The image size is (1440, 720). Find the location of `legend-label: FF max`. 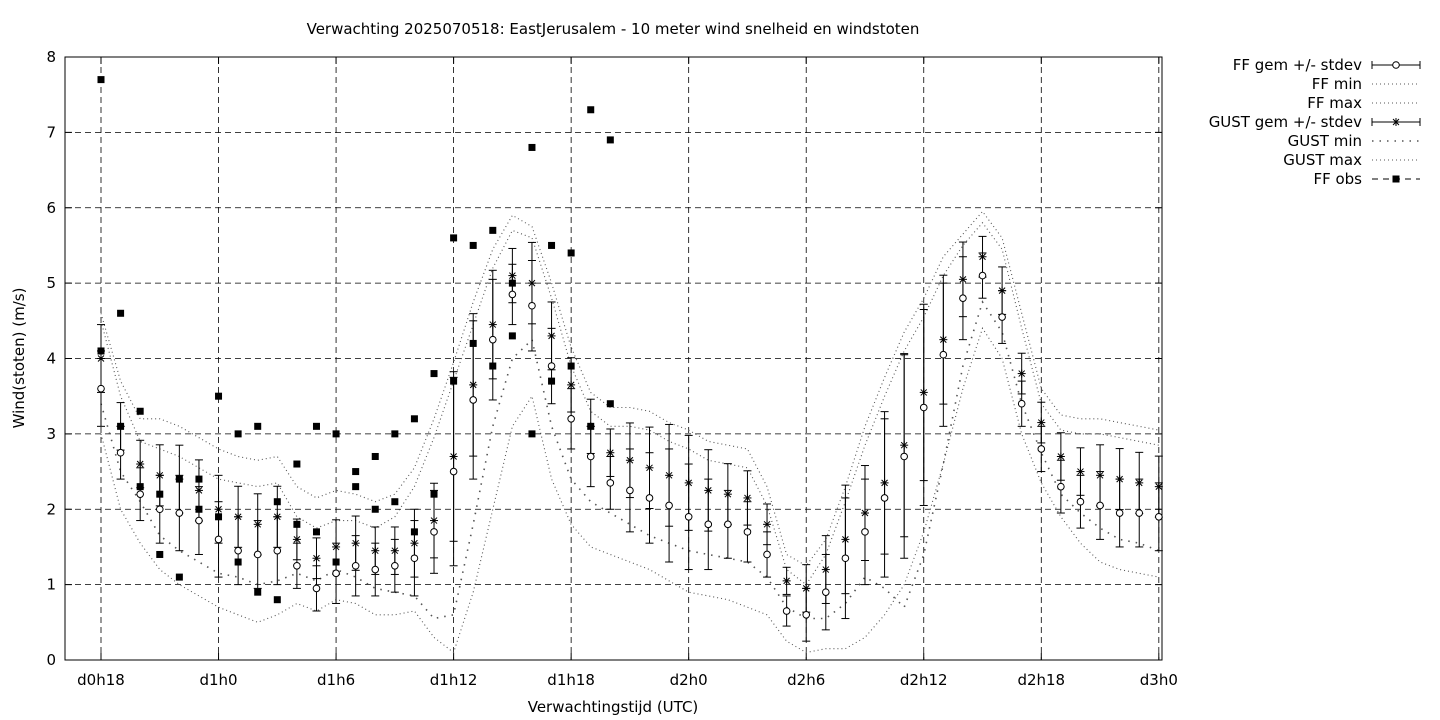

legend-label: FF max is located at coordinates (1334, 103).